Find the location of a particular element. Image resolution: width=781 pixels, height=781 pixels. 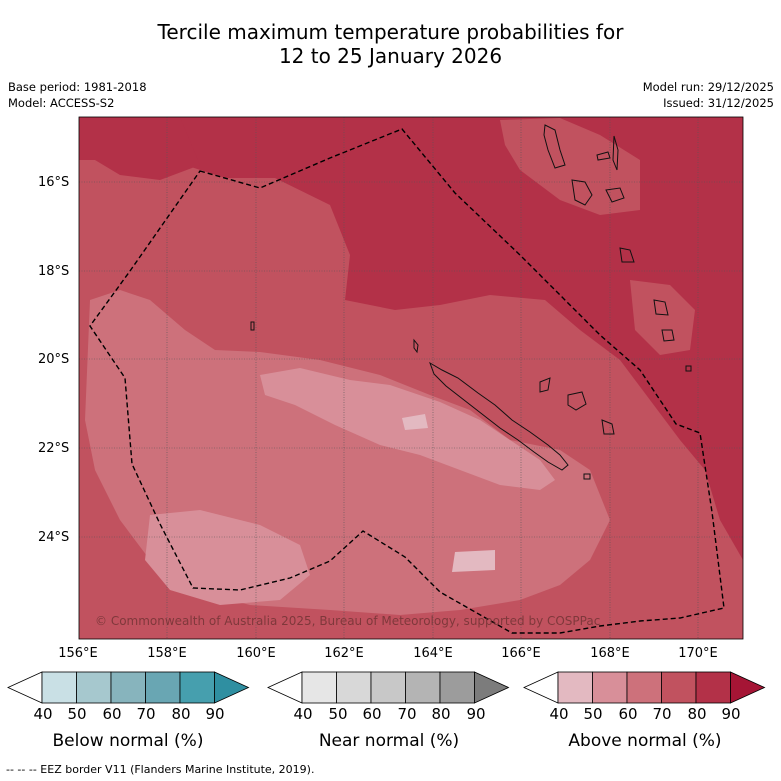

vanuatu-espiritu-santo is located at coordinates (554, 146).